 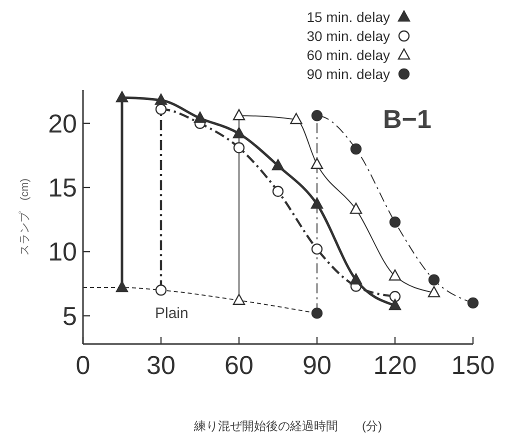 I want to click on series-label: Plain, so click(x=171, y=313).